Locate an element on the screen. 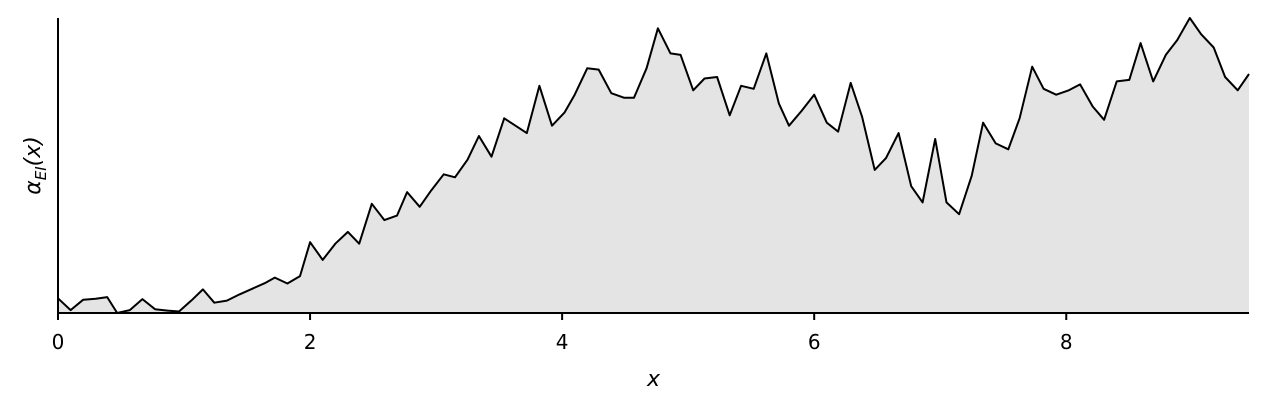 This screenshot has height=411, width=1267. x-ticks: 0 2 4 6 8 is located at coordinates (562, 333).